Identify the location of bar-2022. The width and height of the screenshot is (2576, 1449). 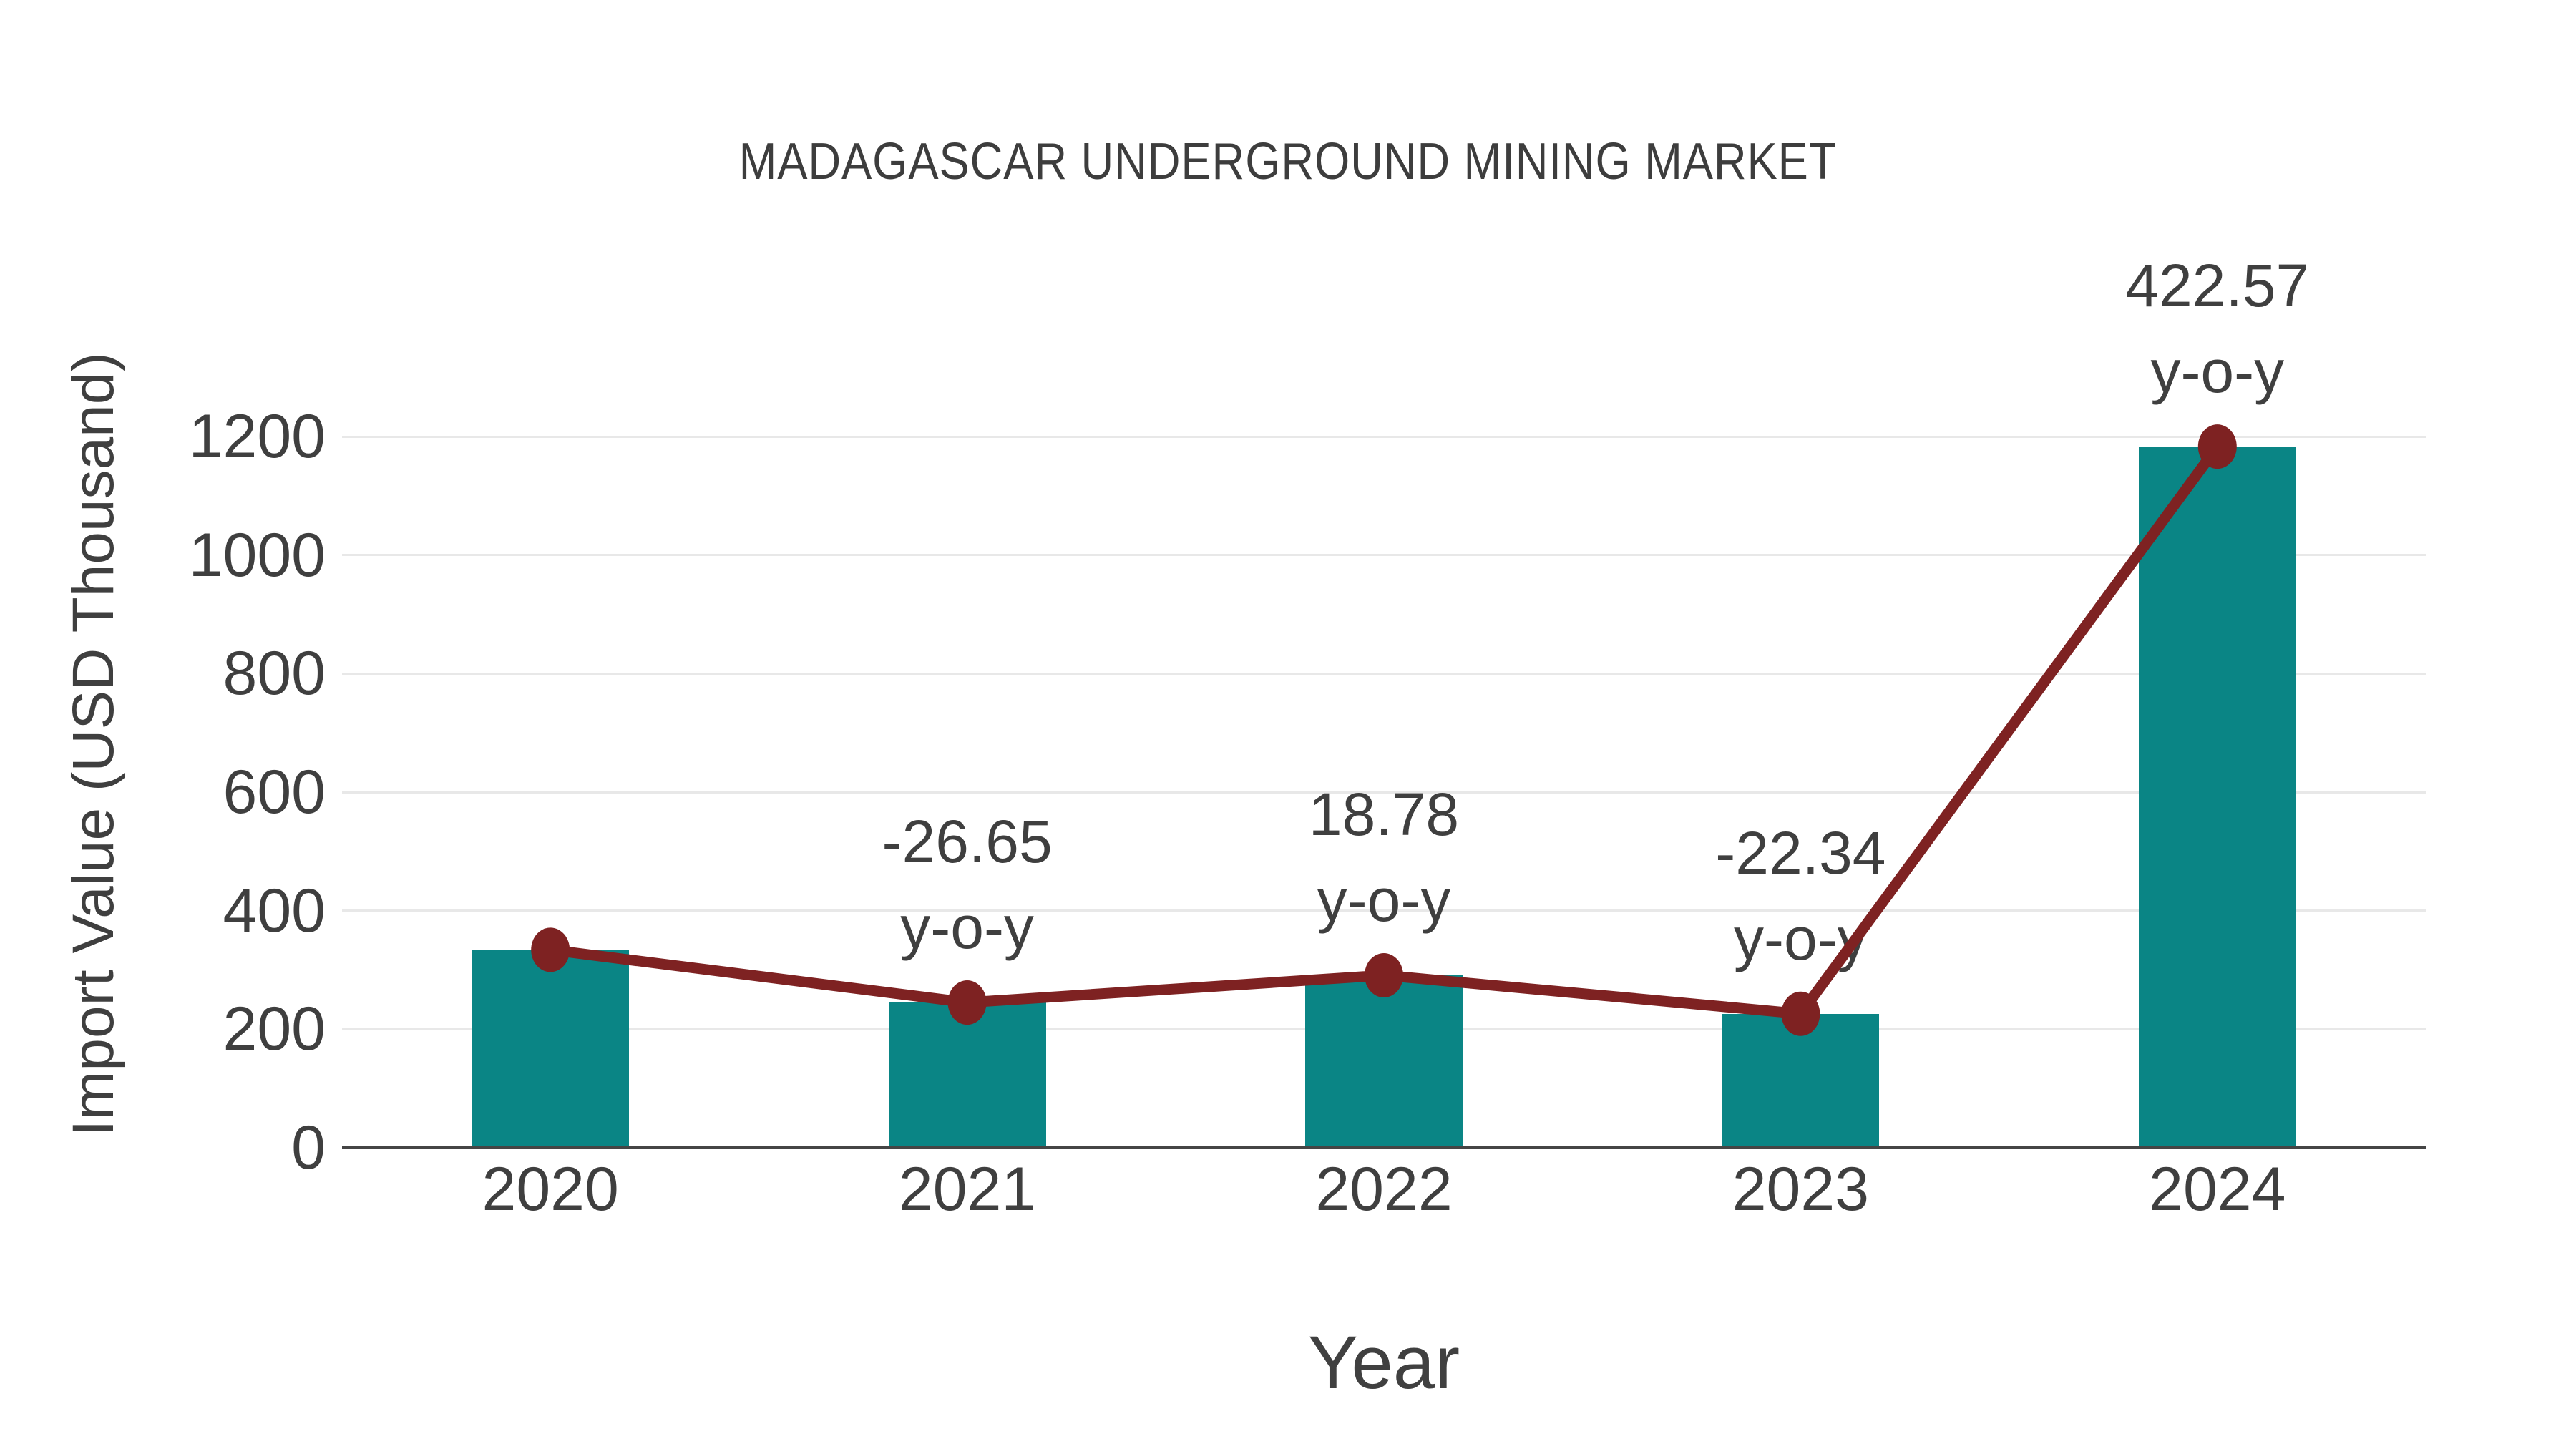
(1384, 1061).